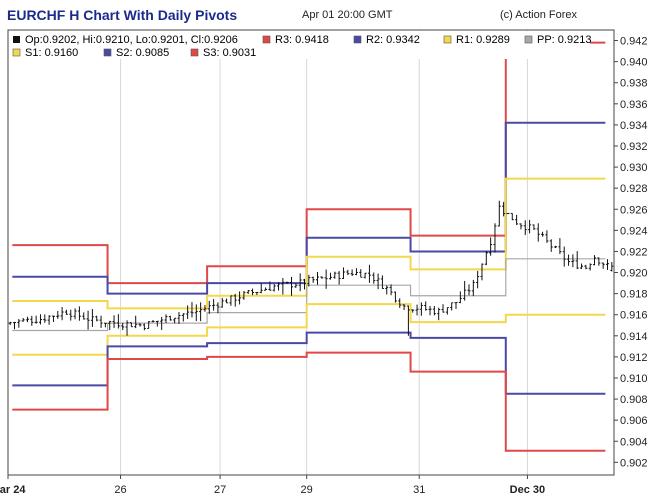 The height and width of the screenshot is (501, 650). Describe the element at coordinates (634, 400) in the screenshot. I see `y-tick-label: 0.908` at that location.